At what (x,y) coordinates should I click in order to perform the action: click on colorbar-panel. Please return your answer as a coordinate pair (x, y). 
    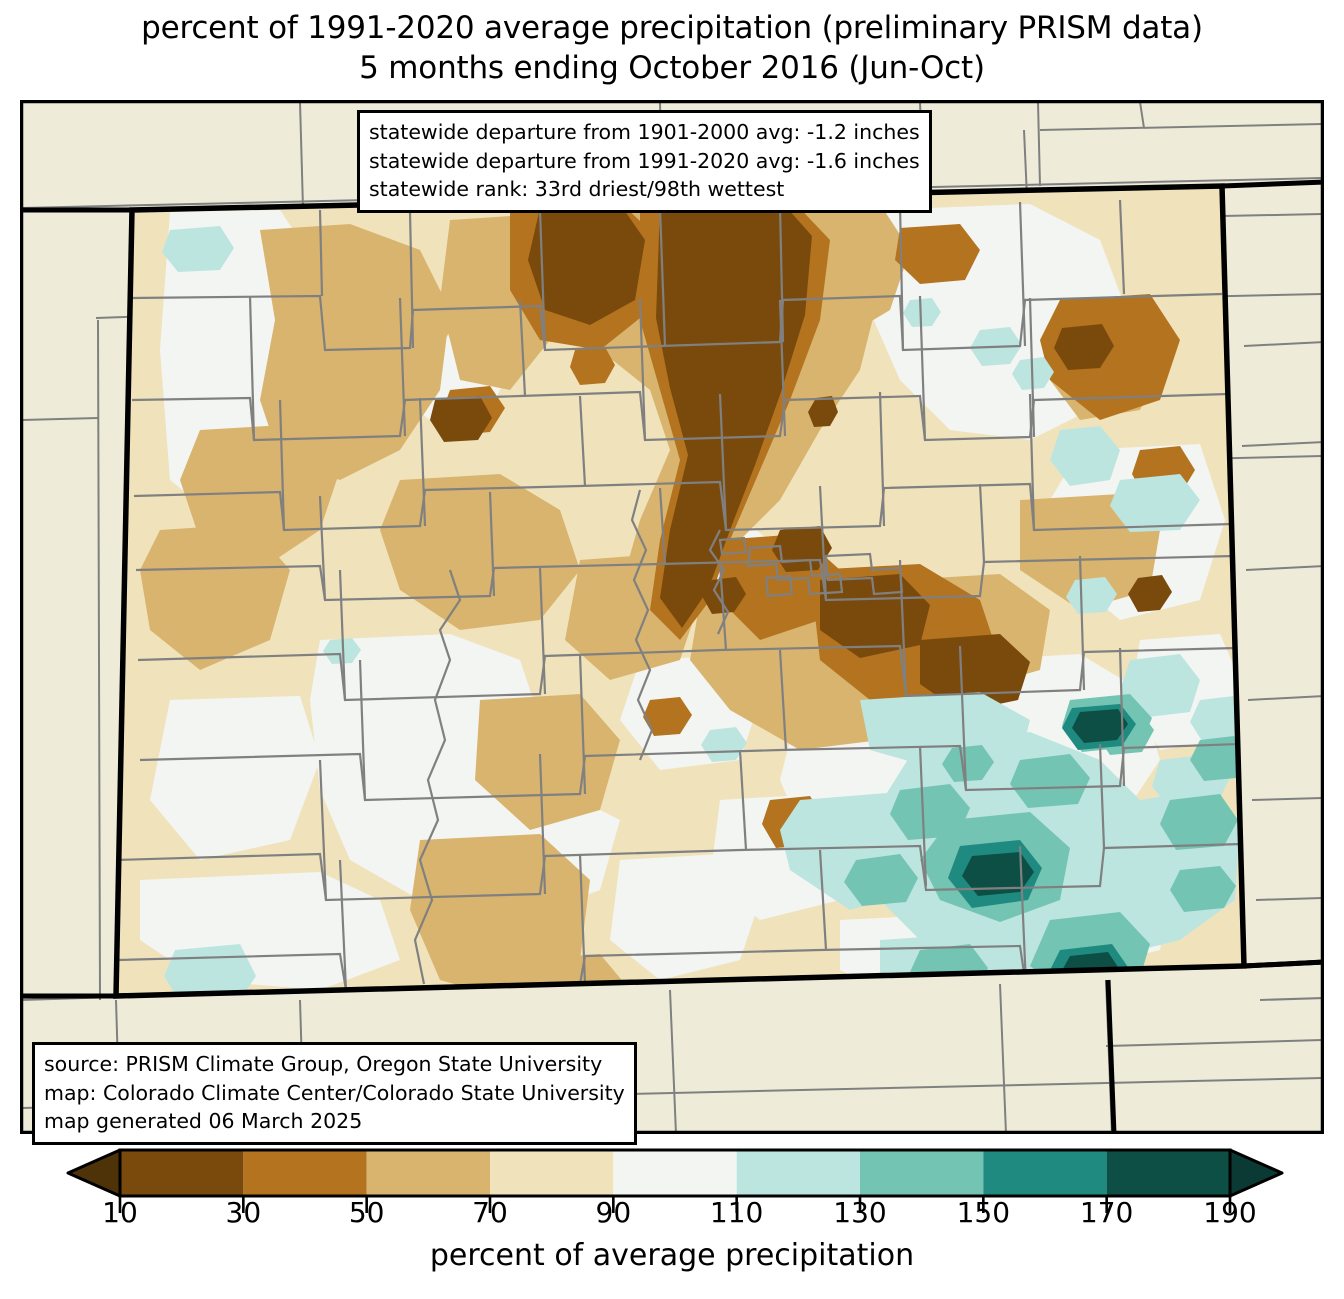
    Looking at the image, I should click on (672, 1218).